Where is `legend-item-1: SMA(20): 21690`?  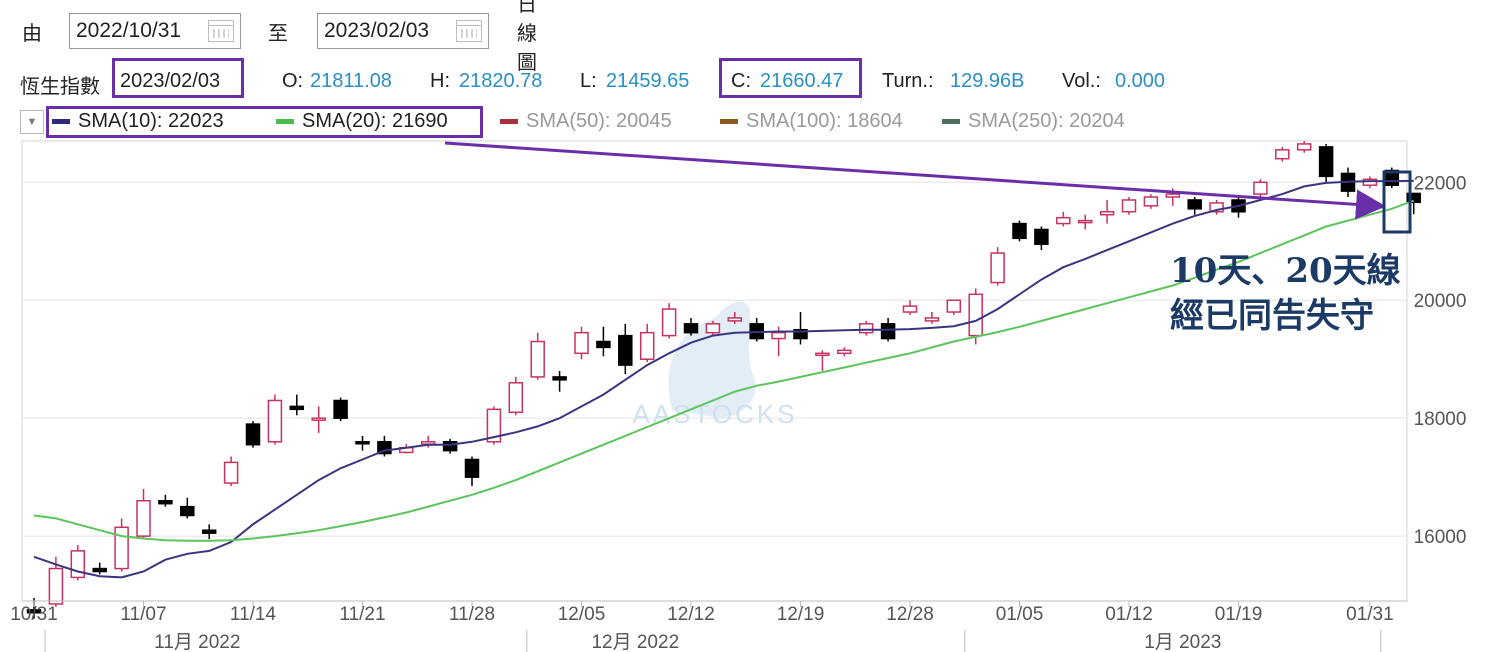
legend-item-1: SMA(20): 21690 is located at coordinates (362, 121).